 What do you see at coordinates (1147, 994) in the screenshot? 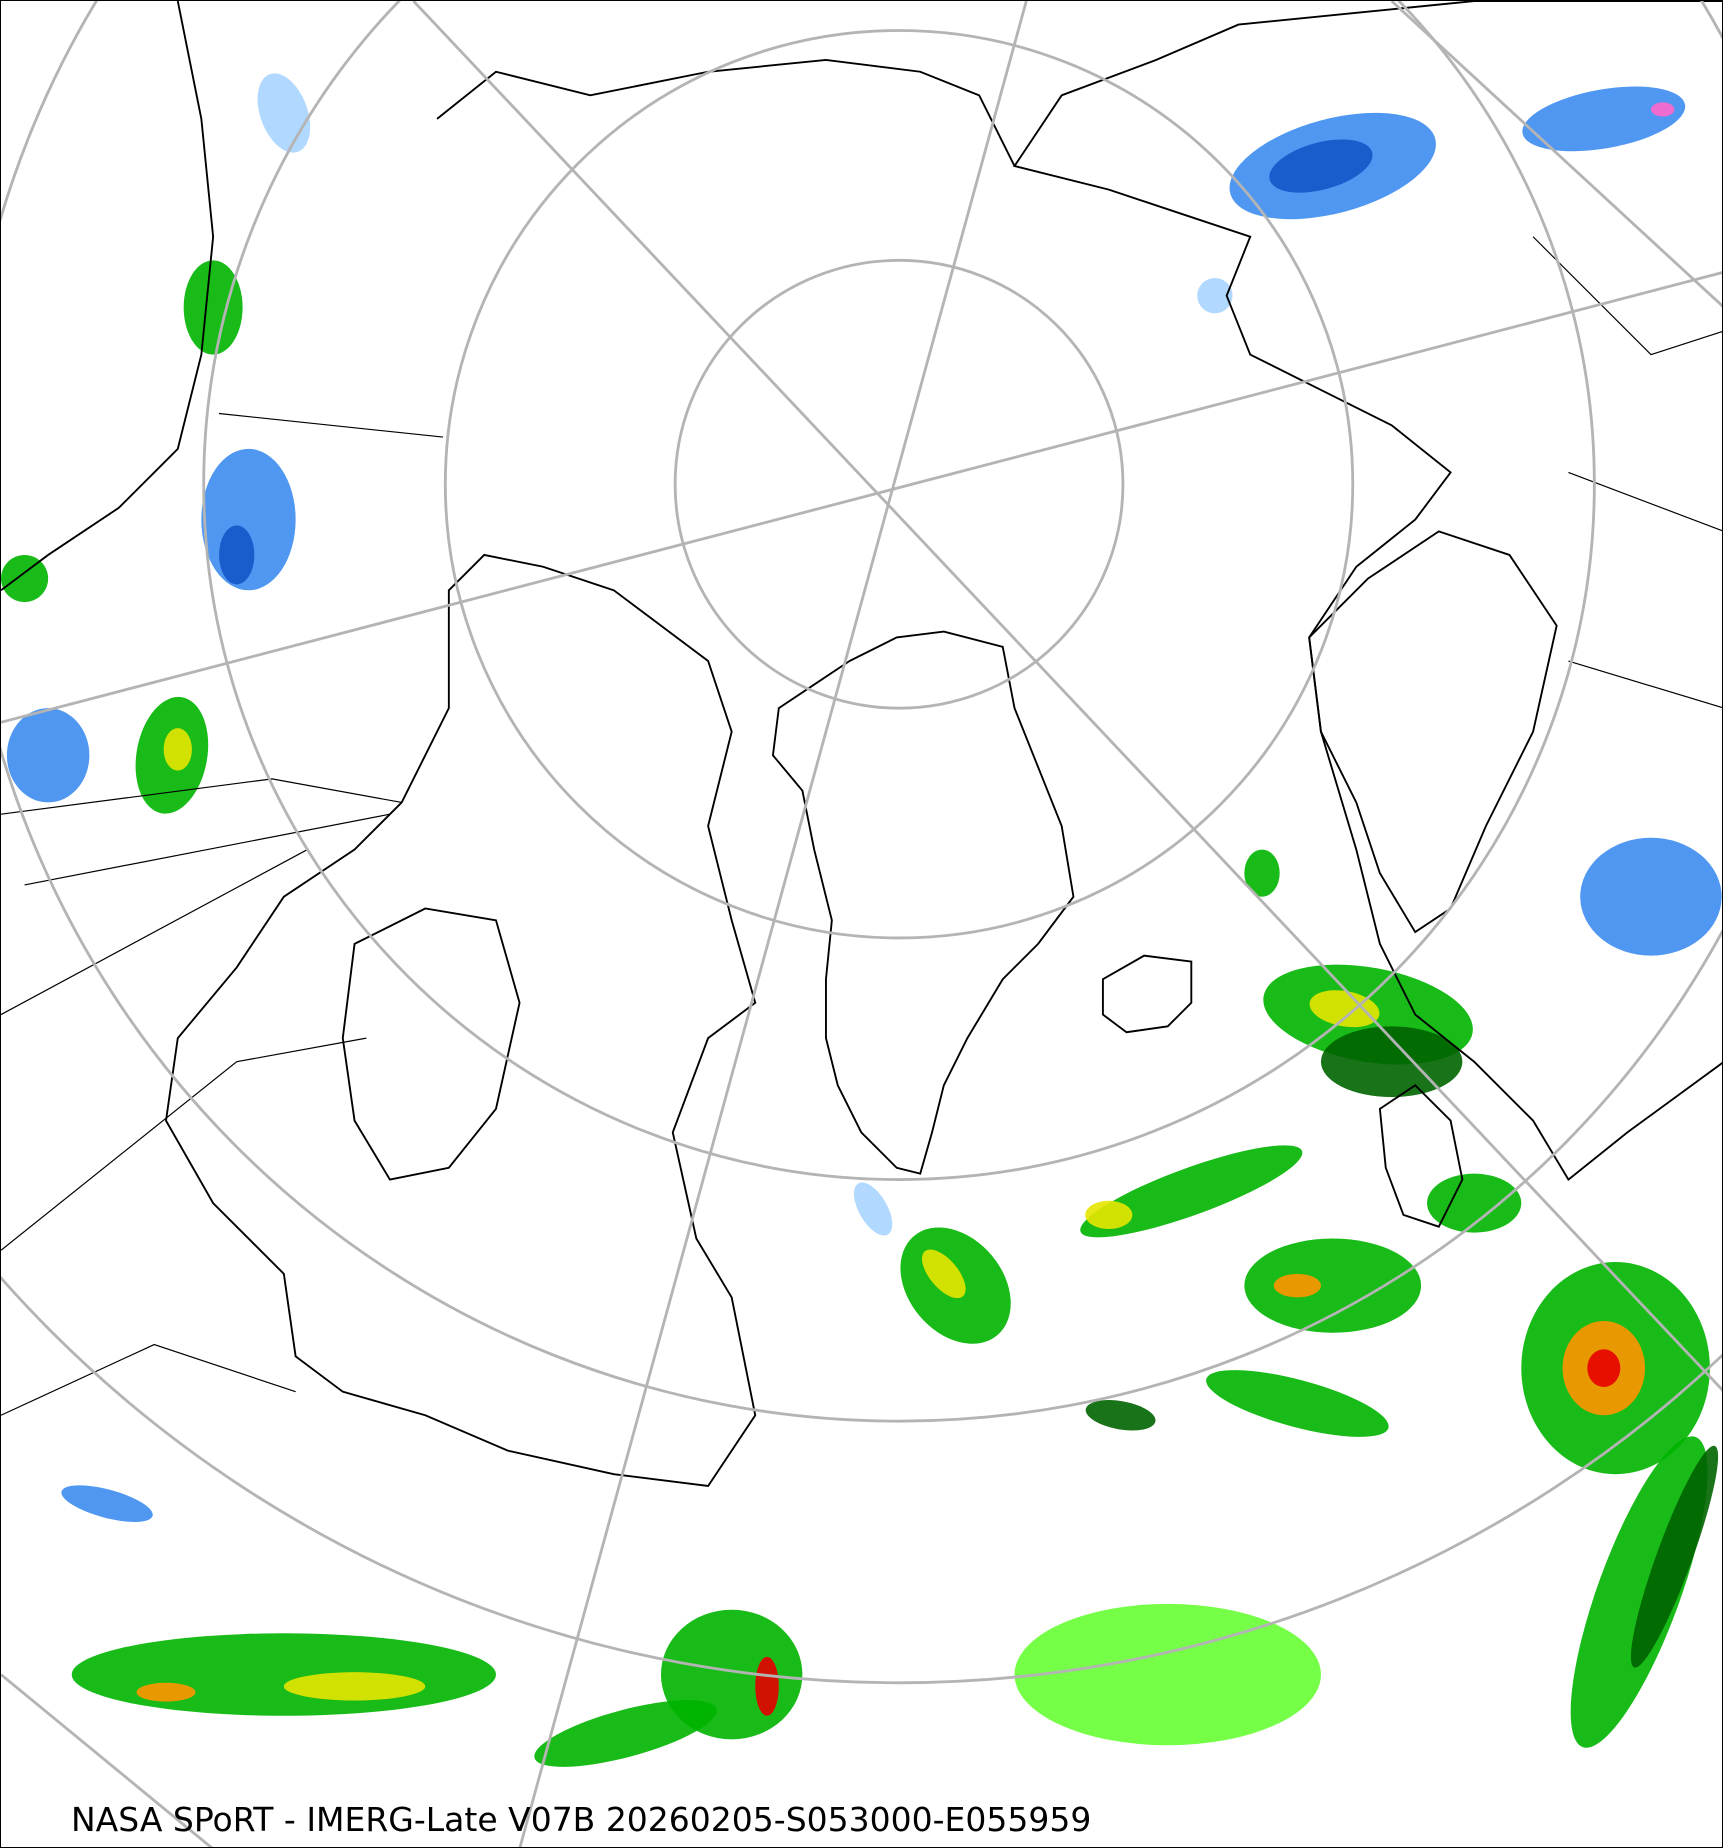
I see `iceland-outline` at bounding box center [1147, 994].